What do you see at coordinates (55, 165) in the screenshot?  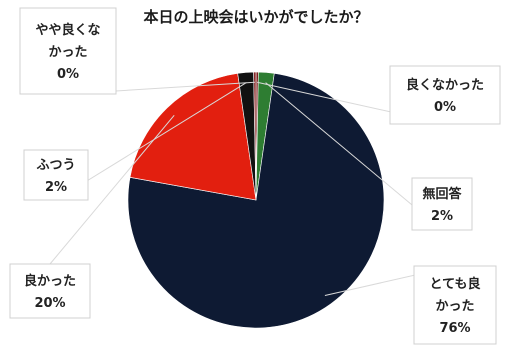 I see `slice-label-text: ふつう` at bounding box center [55, 165].